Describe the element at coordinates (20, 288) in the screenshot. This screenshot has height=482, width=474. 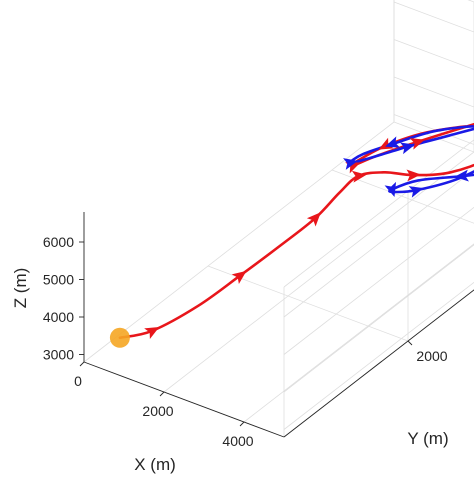
I see `z-axis-label: Z (m)` at that location.